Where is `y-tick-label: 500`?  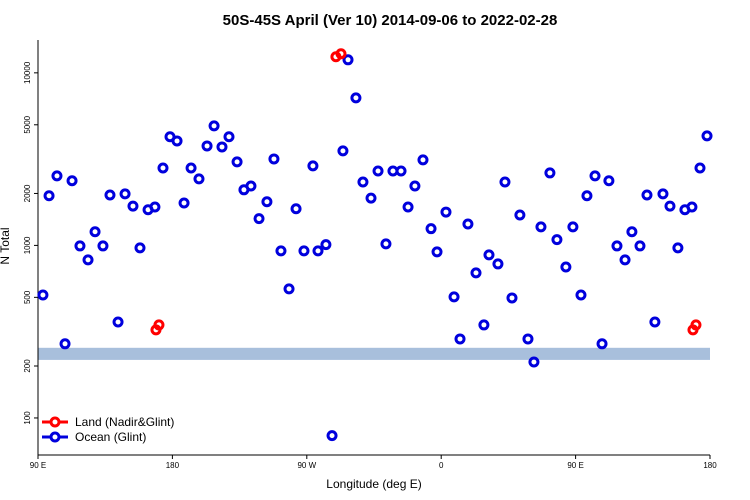 y-tick-label: 500 is located at coordinates (27, 297).